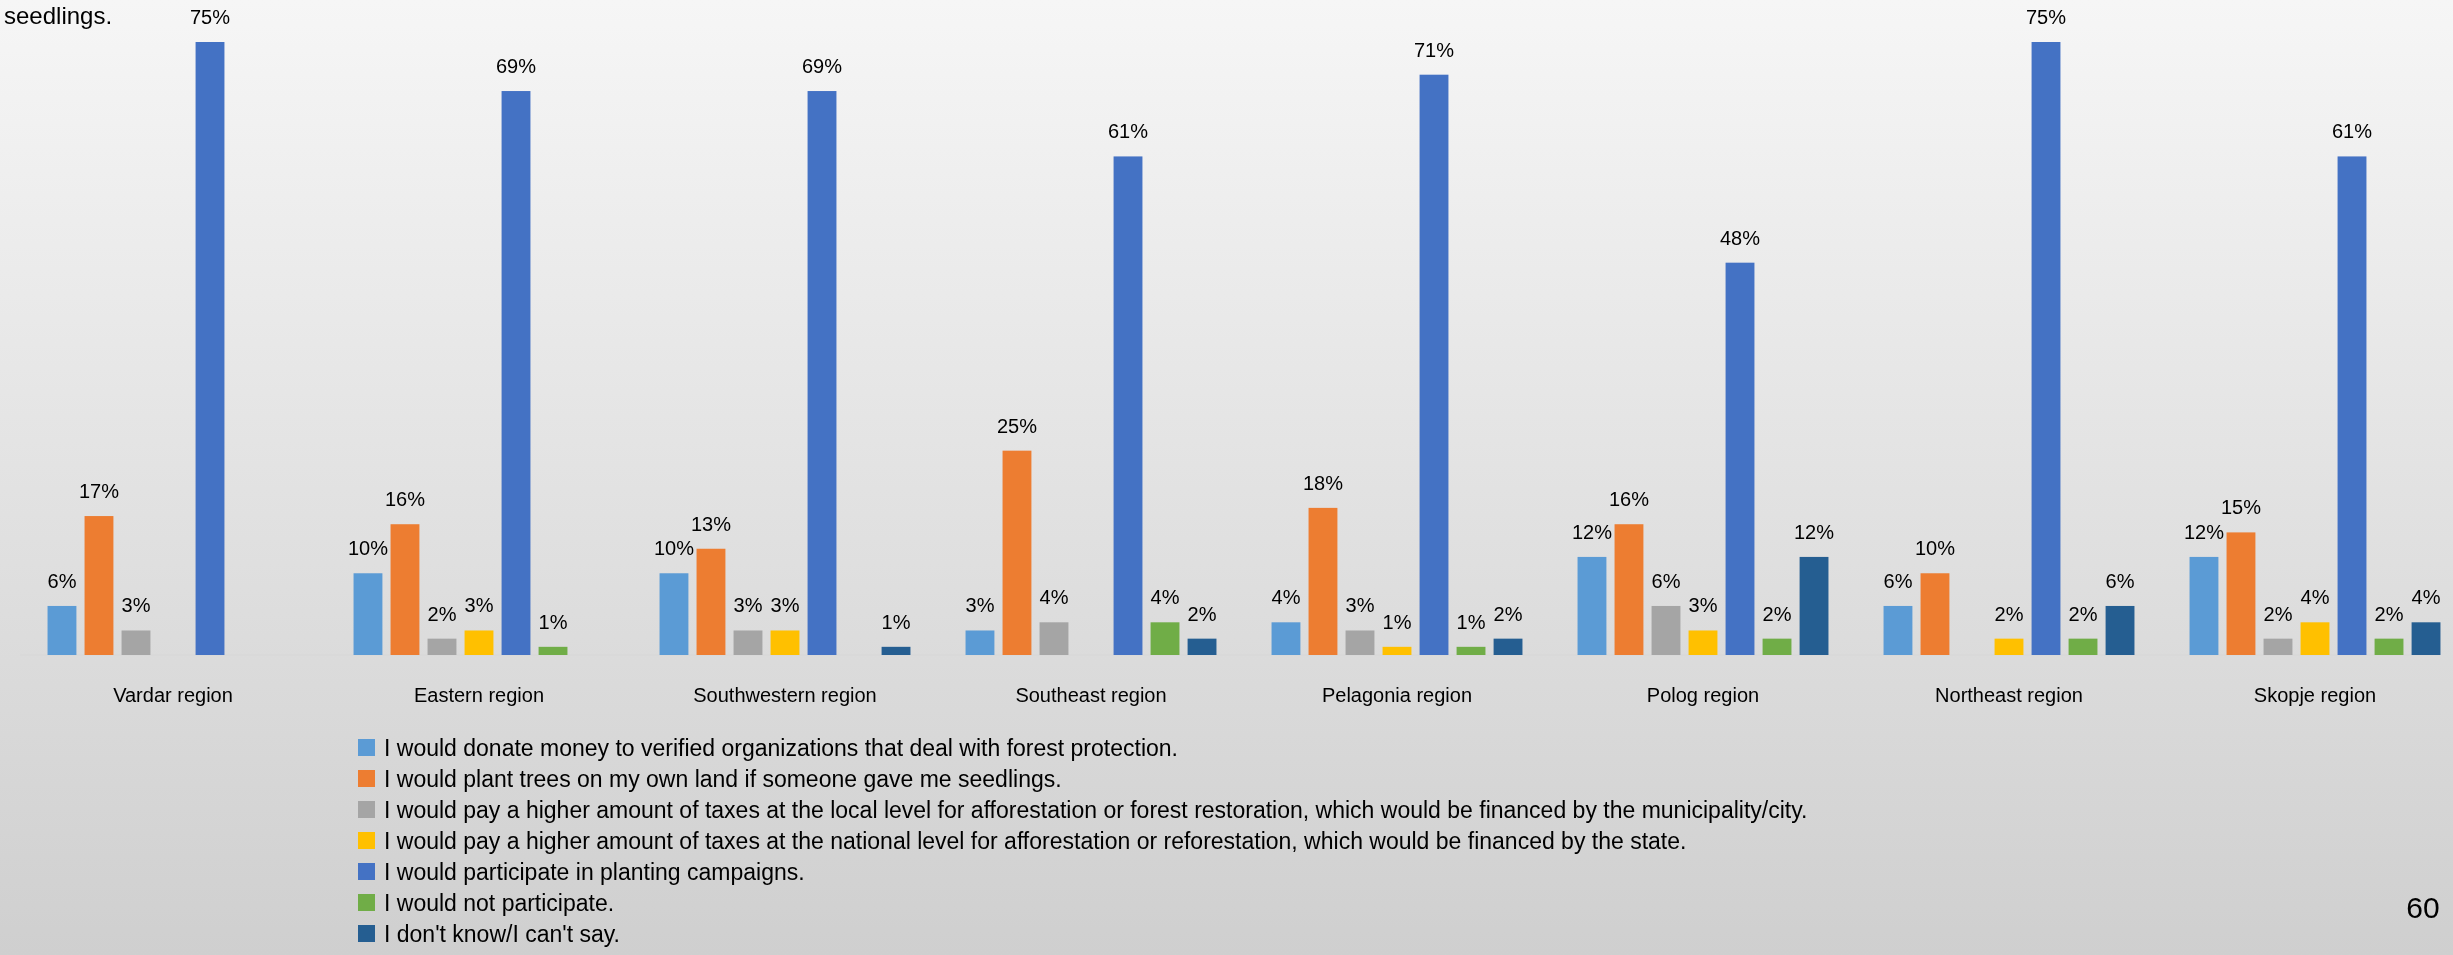 The width and height of the screenshot is (2453, 955). Describe the element at coordinates (1397, 695) in the screenshot. I see `x-tick-label: Pelagonia region` at that location.